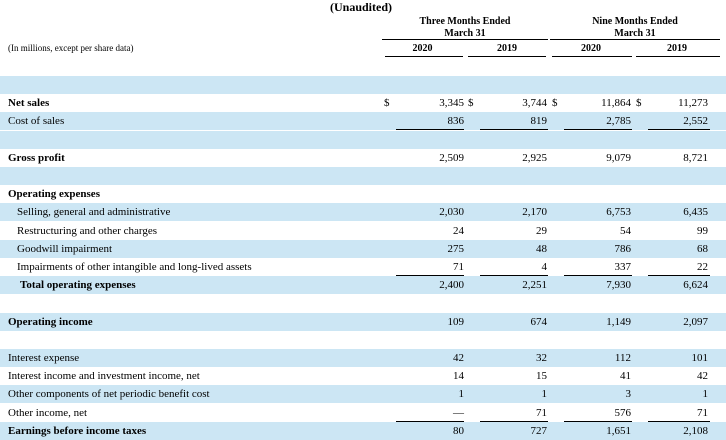  Describe the element at coordinates (363, 413) in the screenshot. I see `table-row: Other income, net — 71 576 71` at that location.